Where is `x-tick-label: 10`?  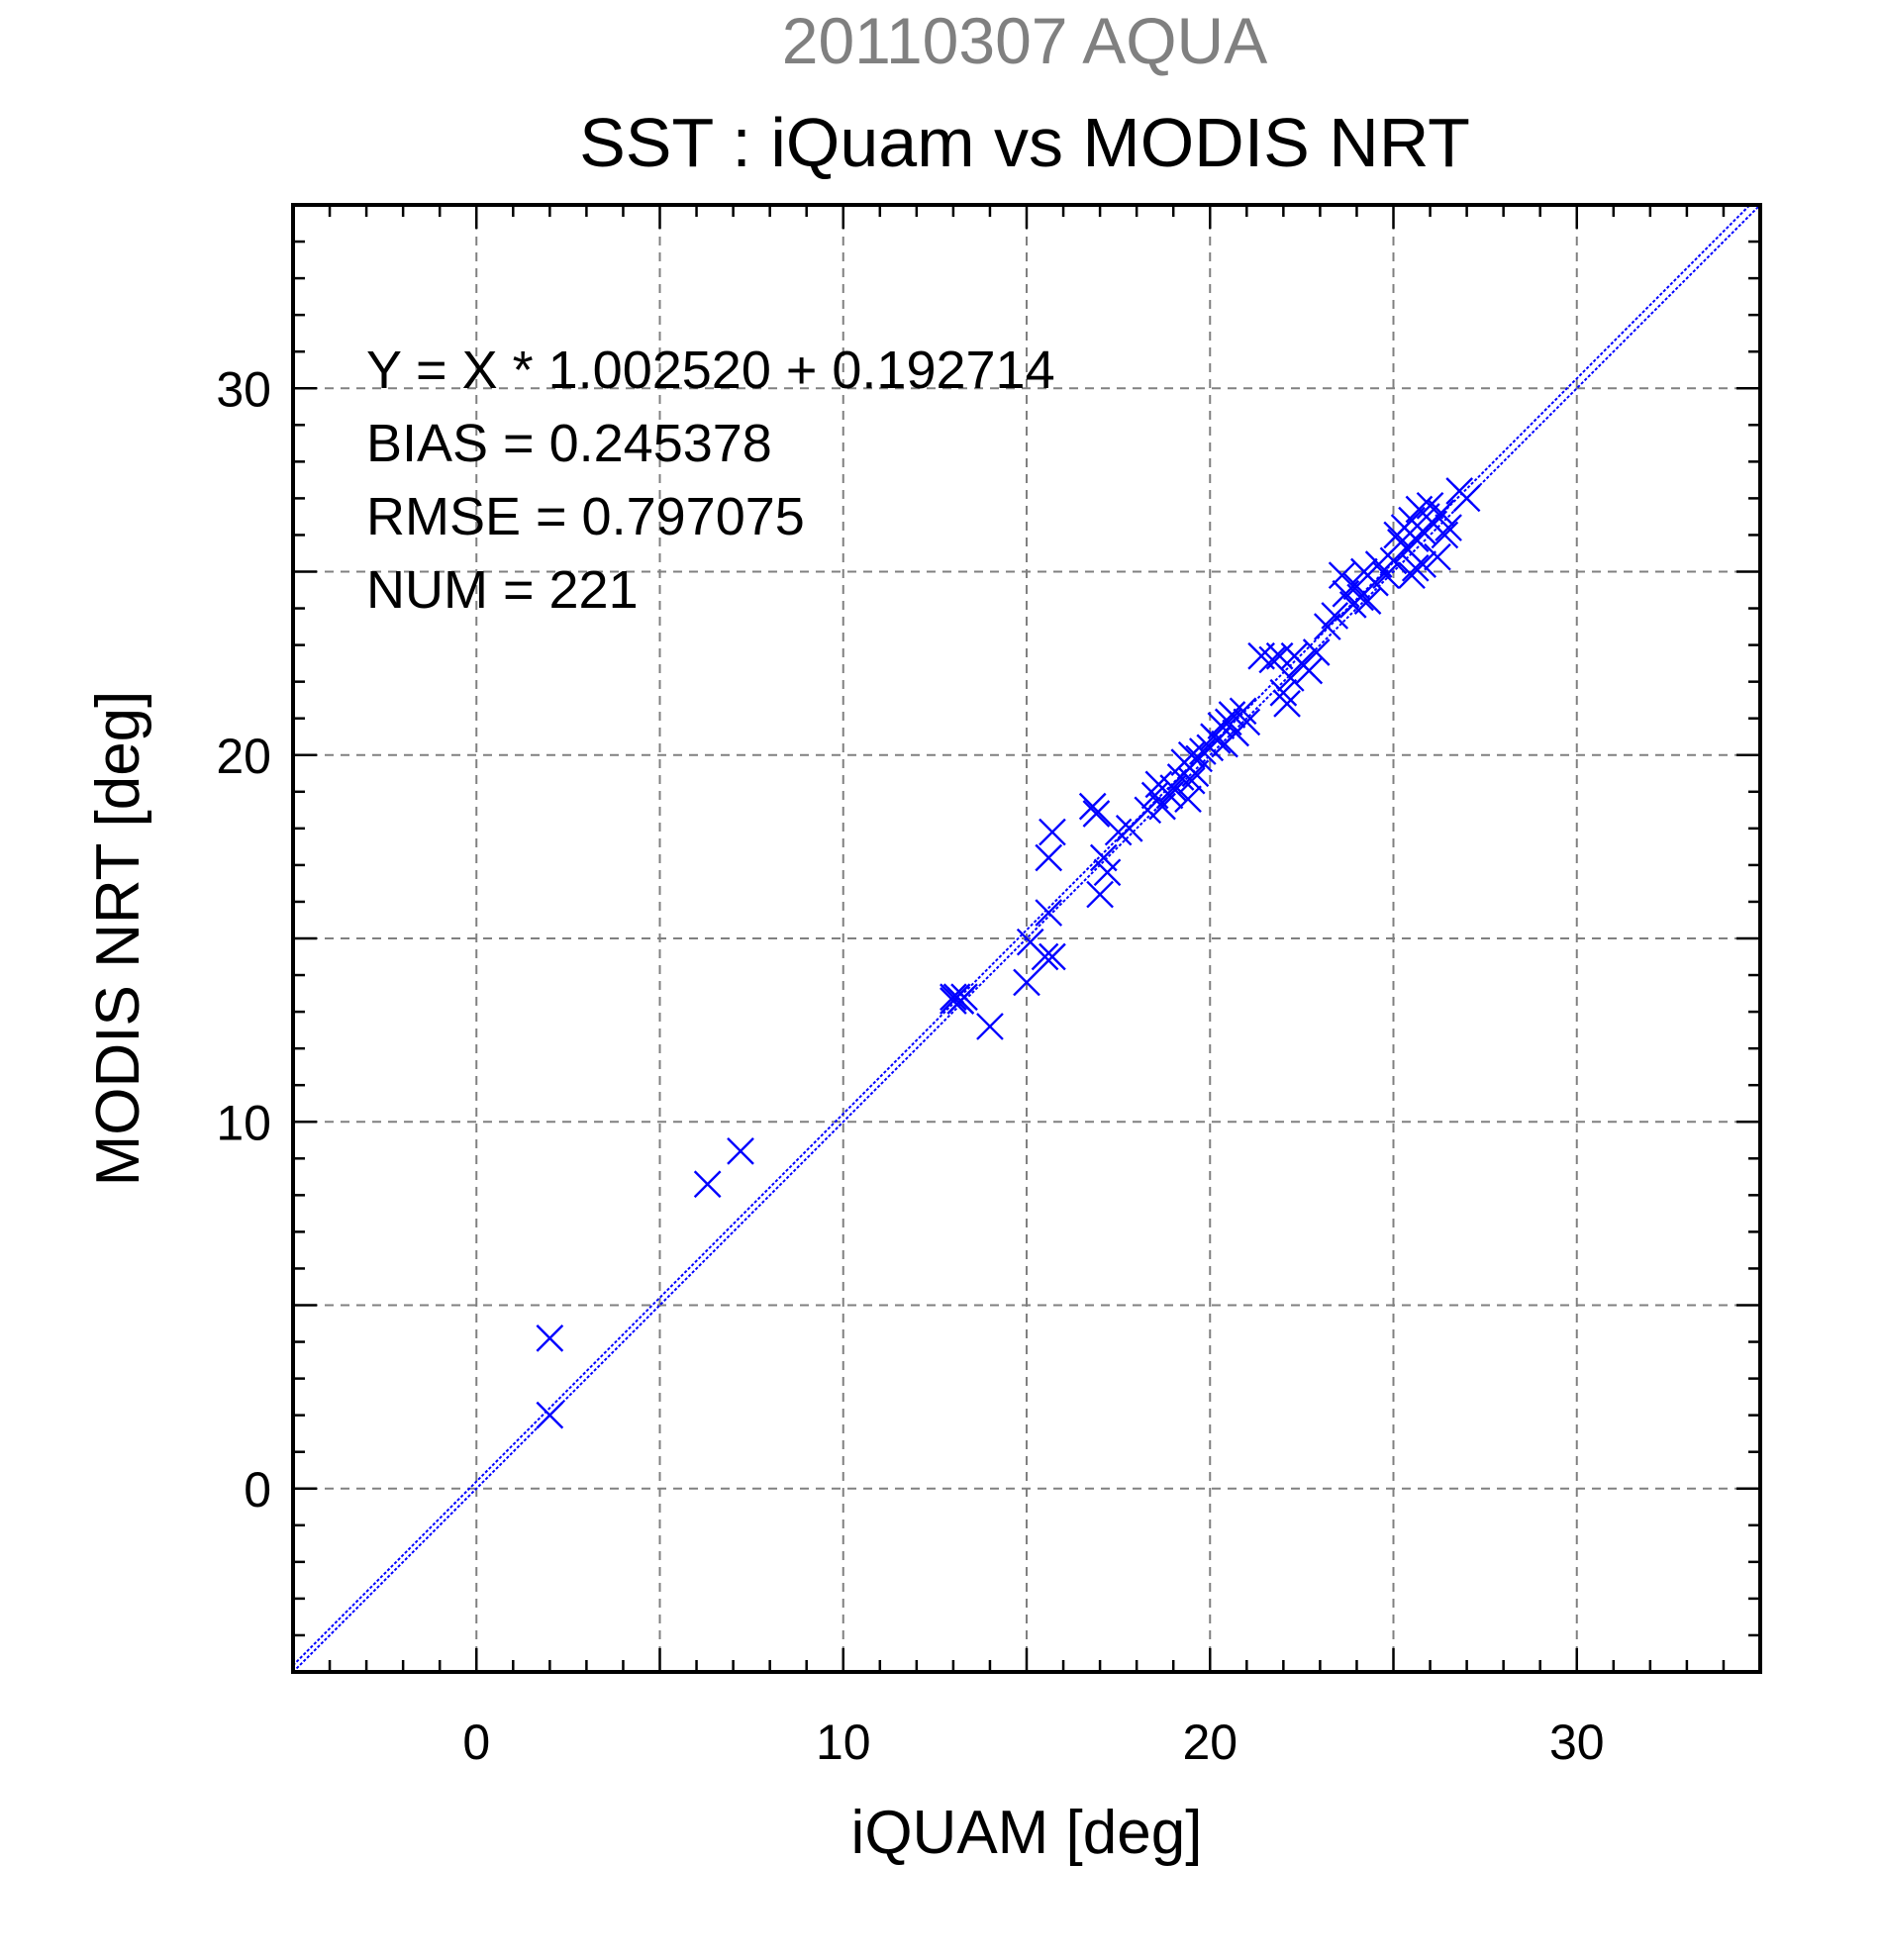 x-tick-label: 10 is located at coordinates (843, 1742).